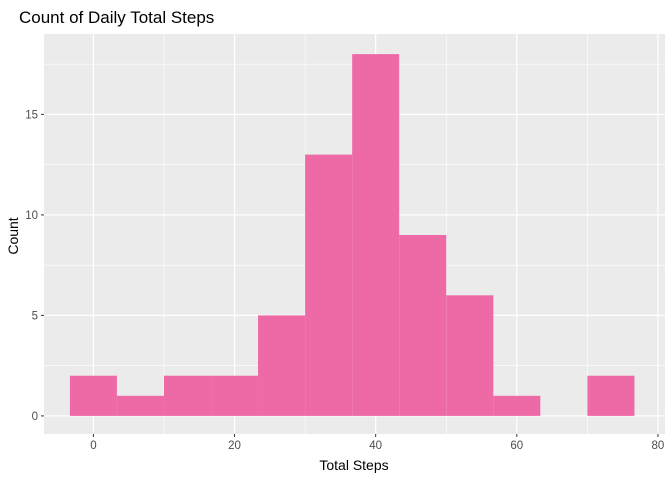 The width and height of the screenshot is (672, 480). Describe the element at coordinates (375, 446) in the screenshot. I see `x-tick-label: 40` at that location.